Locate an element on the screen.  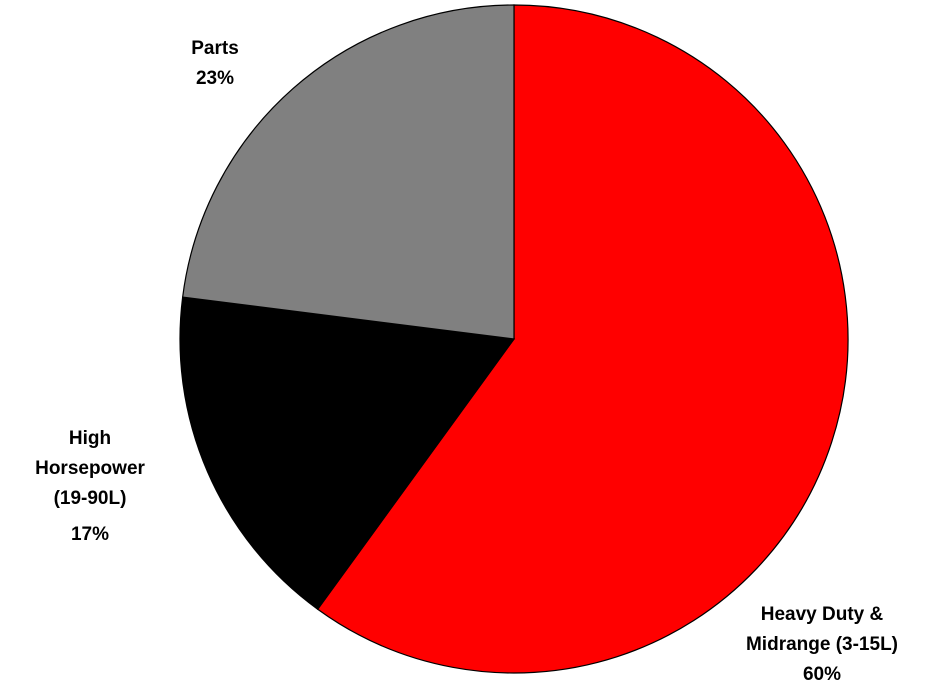
value-label: 17% is located at coordinates (90, 534).